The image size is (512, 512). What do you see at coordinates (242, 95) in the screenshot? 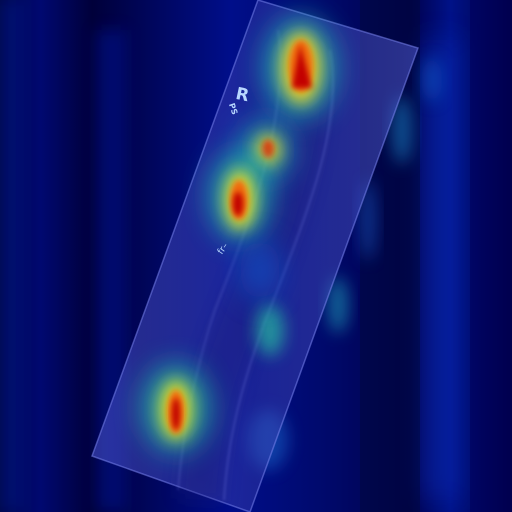
I see `side-marker-letter: R` at bounding box center [242, 95].